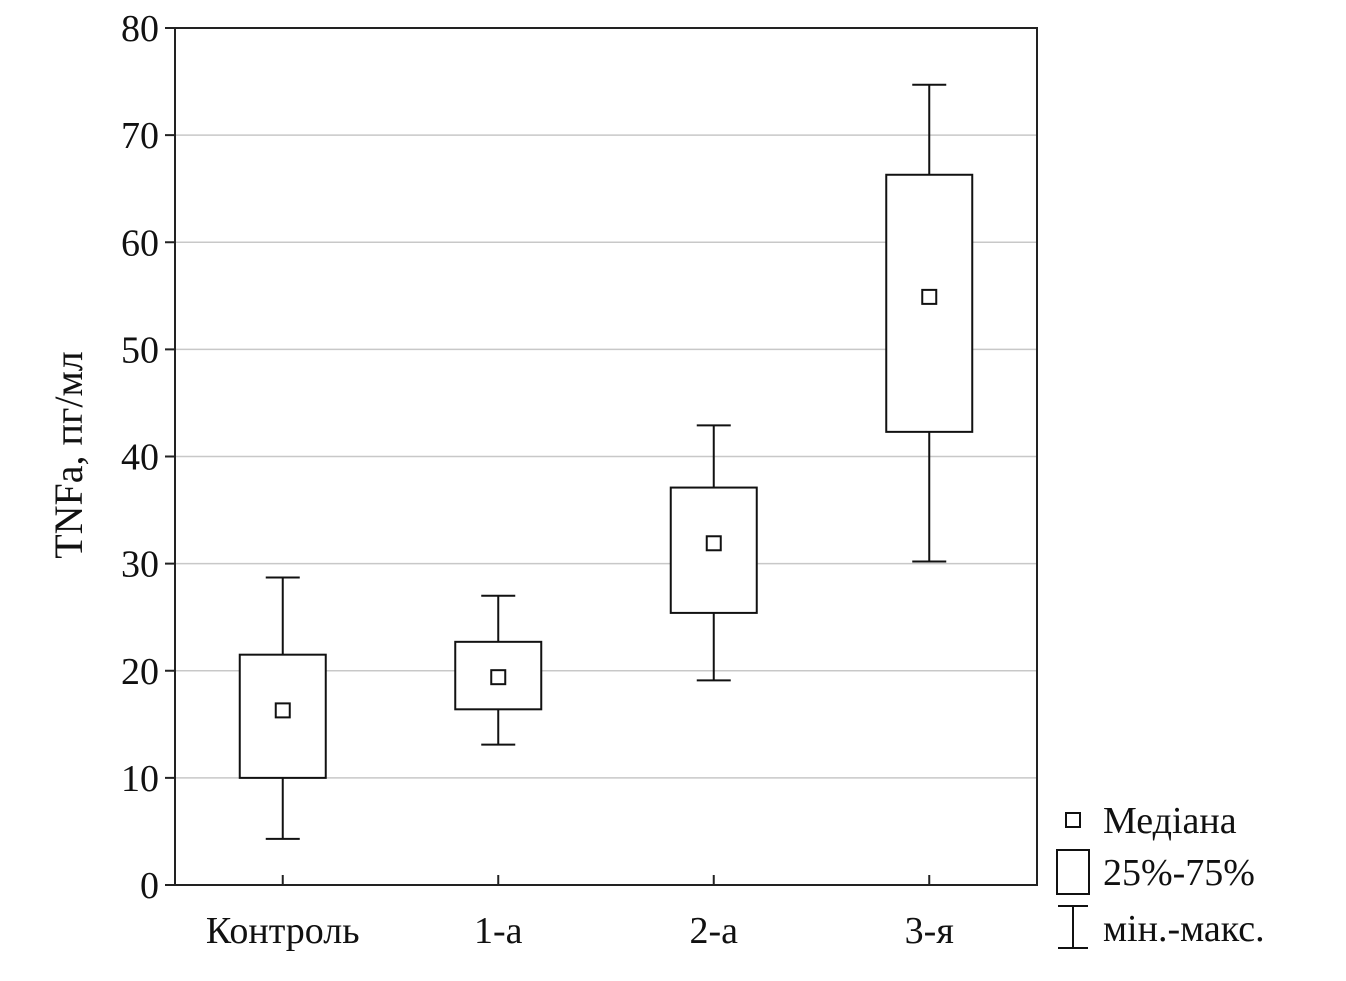  I want to click on legend-item: 25%-75%, so click(1155, 872).